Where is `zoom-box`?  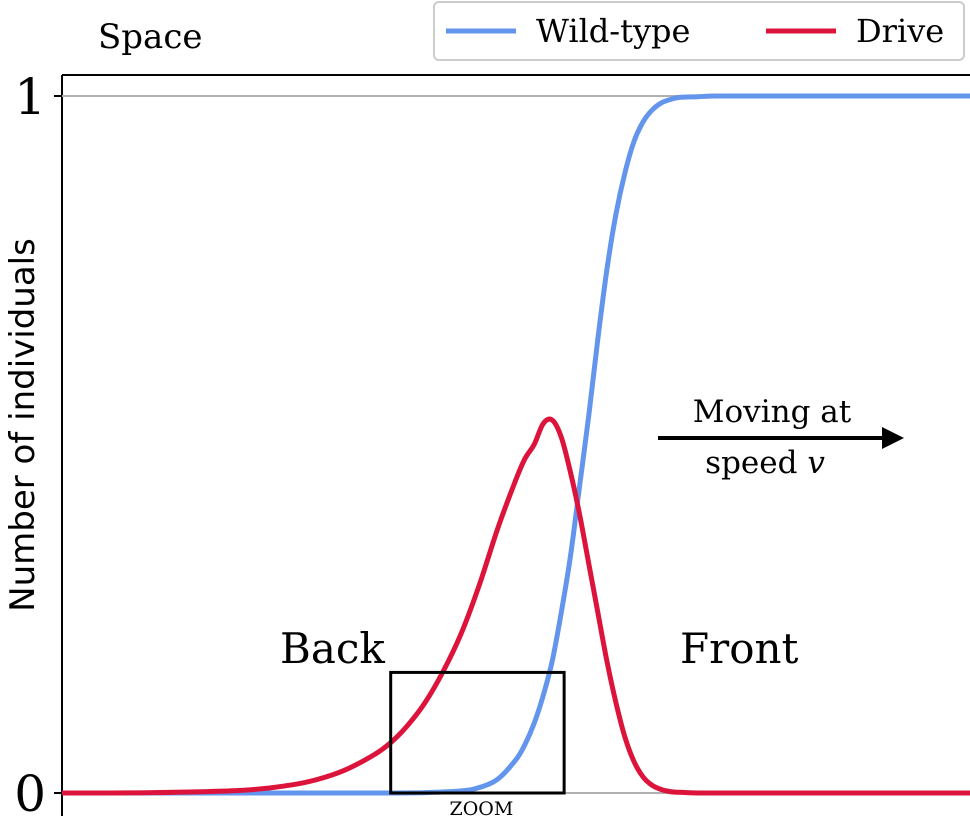 zoom-box is located at coordinates (477, 732).